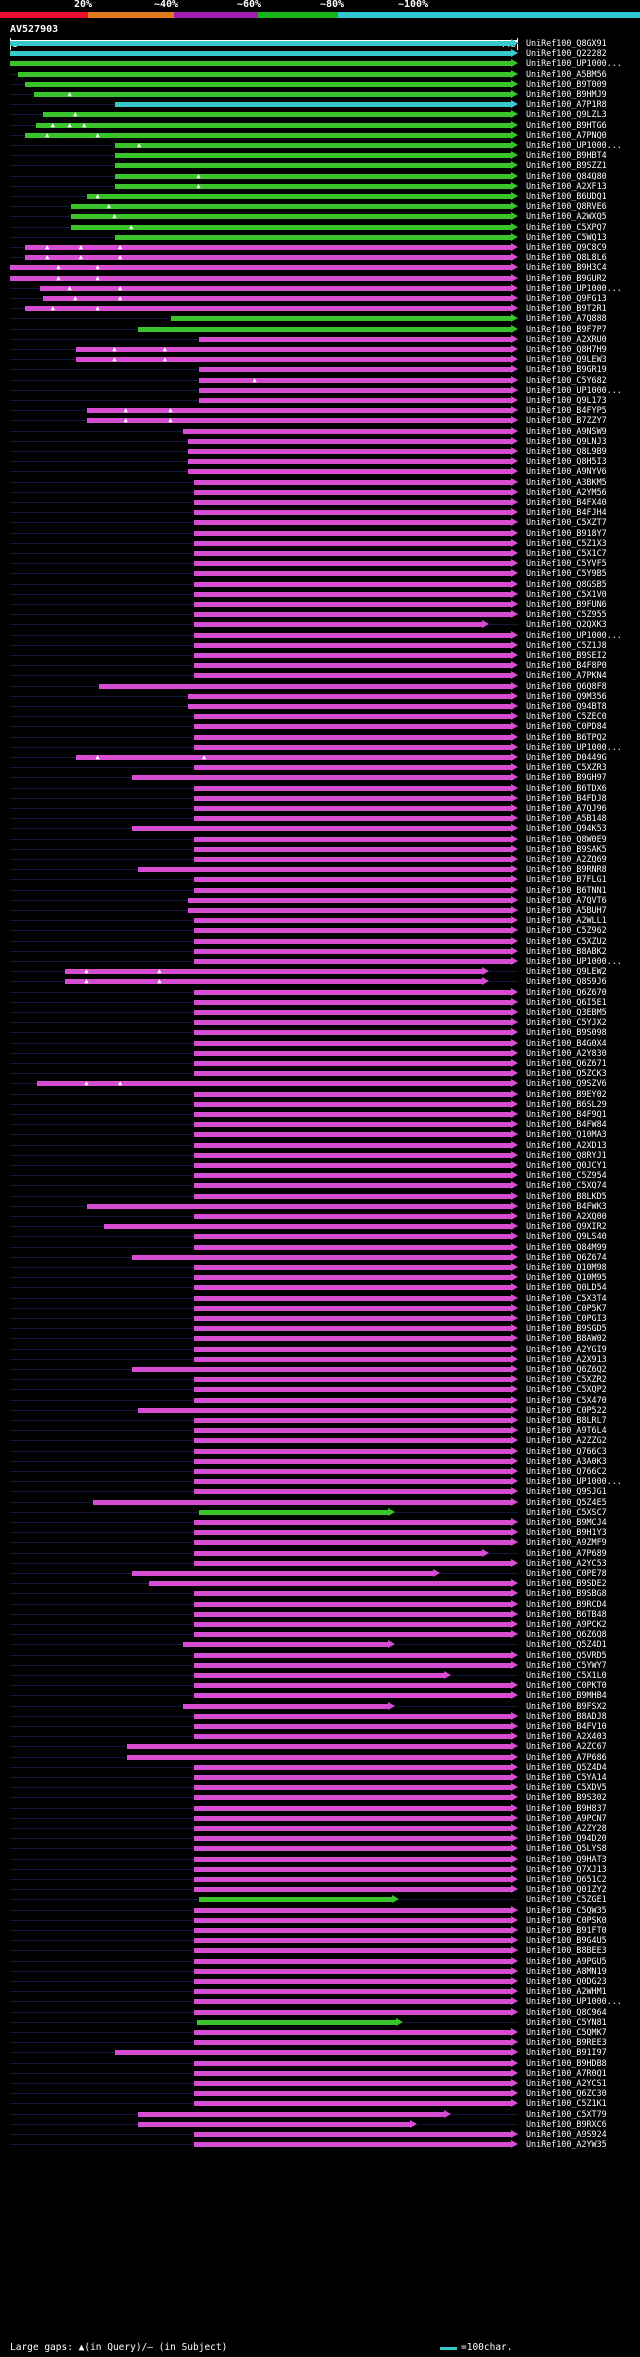  Describe the element at coordinates (320, 1022) in the screenshot. I see `hit-row: UniRef100_C5YJX2` at that location.